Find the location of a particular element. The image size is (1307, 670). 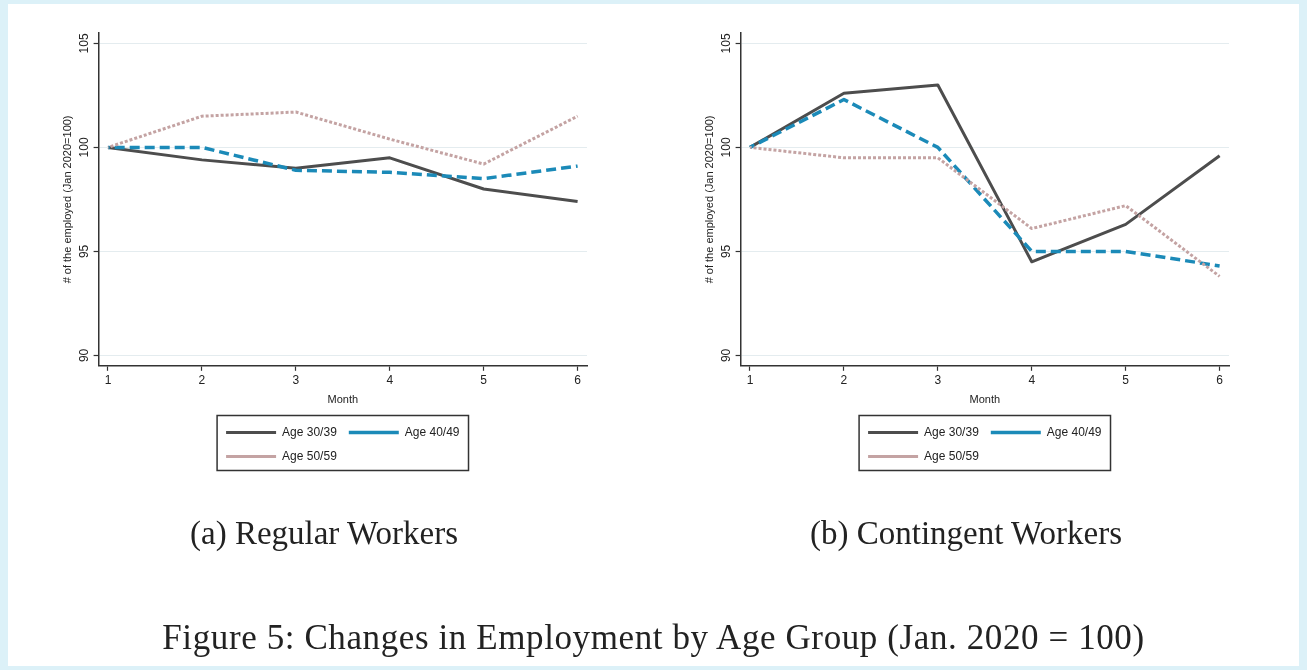

text: (b) Contingent Workers is located at coordinates (966, 533).